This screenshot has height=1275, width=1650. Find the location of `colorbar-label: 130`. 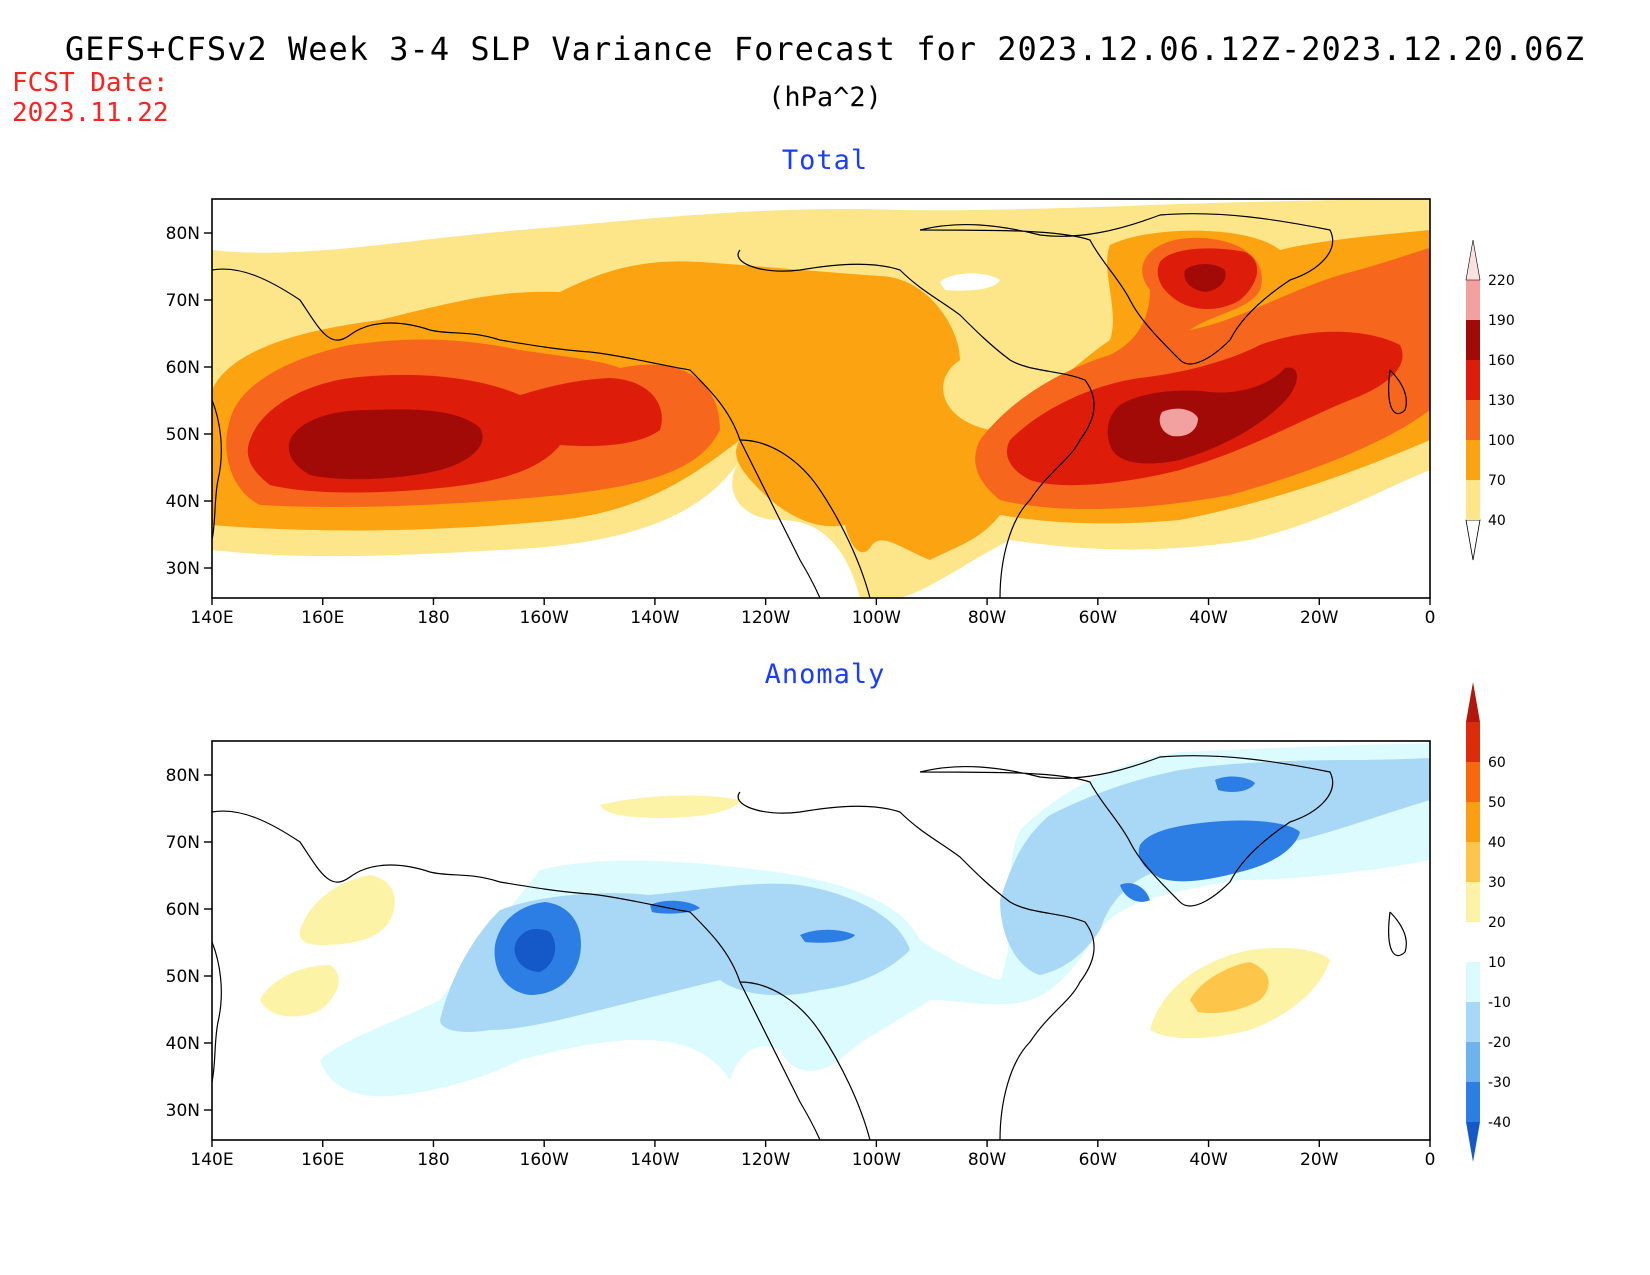

colorbar-label: 130 is located at coordinates (1501, 401).